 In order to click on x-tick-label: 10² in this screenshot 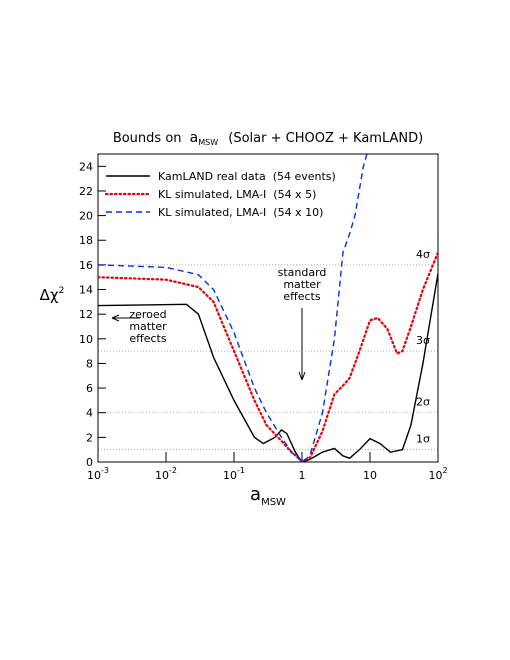, I will do `click(437, 474)`.